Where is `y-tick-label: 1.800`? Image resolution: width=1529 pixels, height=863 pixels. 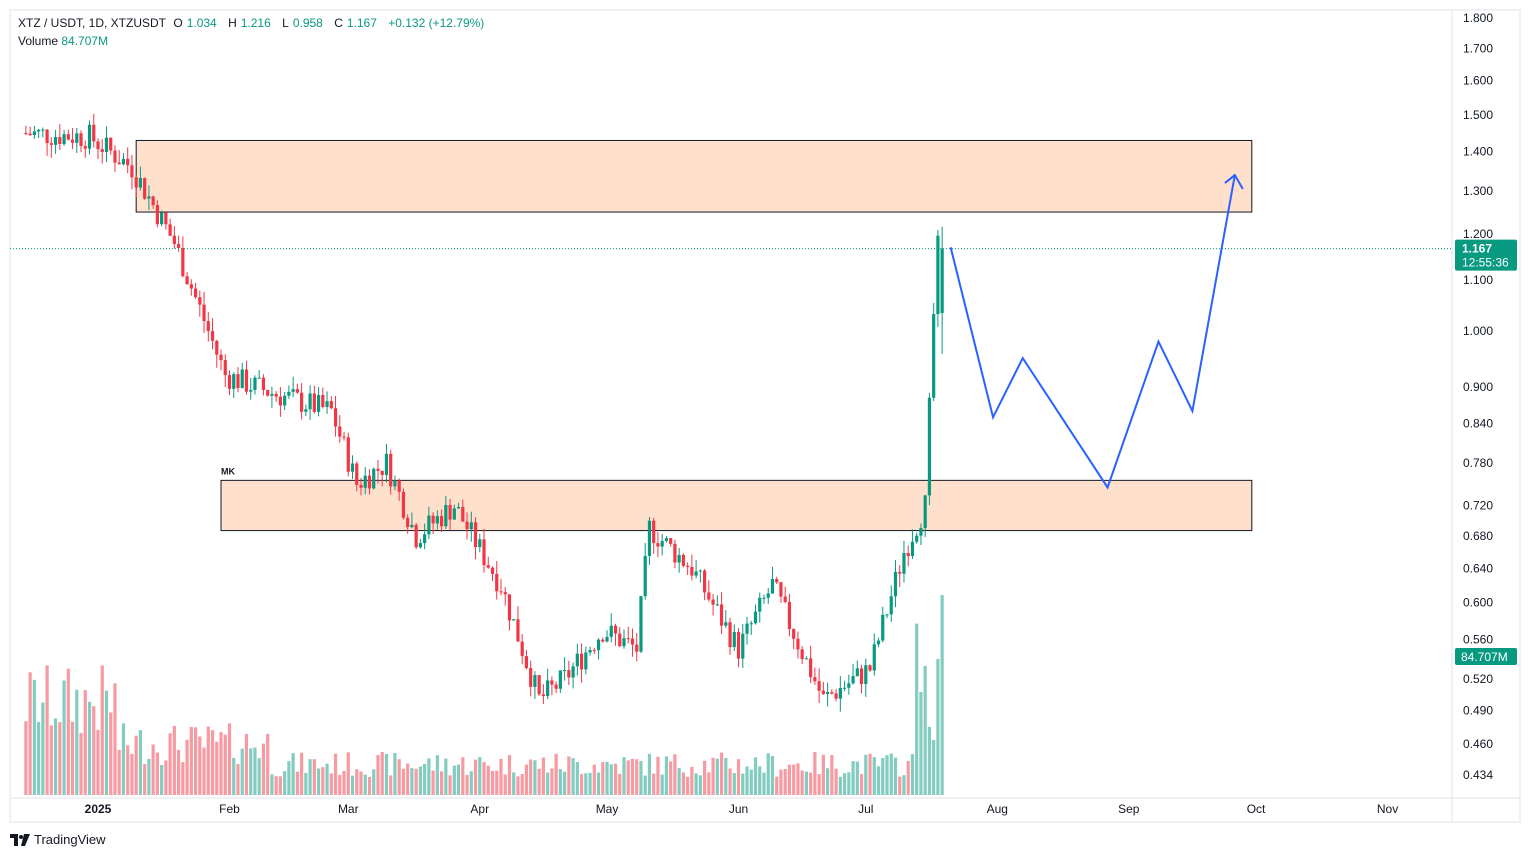 y-tick-label: 1.800 is located at coordinates (1478, 18).